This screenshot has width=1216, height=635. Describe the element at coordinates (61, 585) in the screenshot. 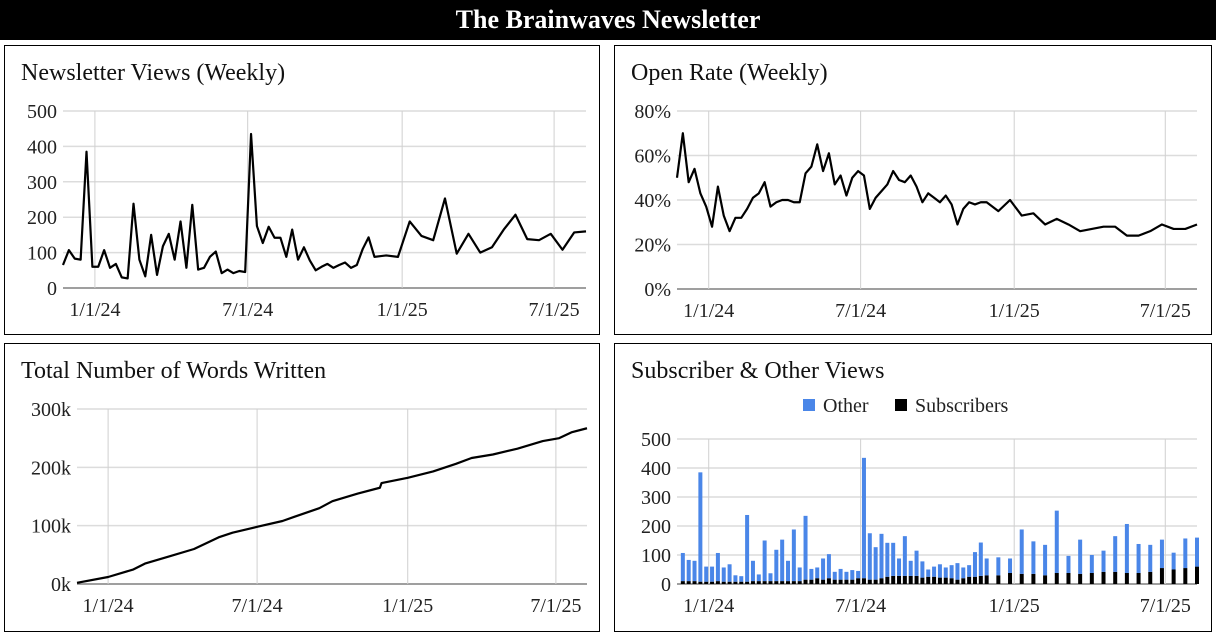

I see `y-tick-label: 0k` at that location.